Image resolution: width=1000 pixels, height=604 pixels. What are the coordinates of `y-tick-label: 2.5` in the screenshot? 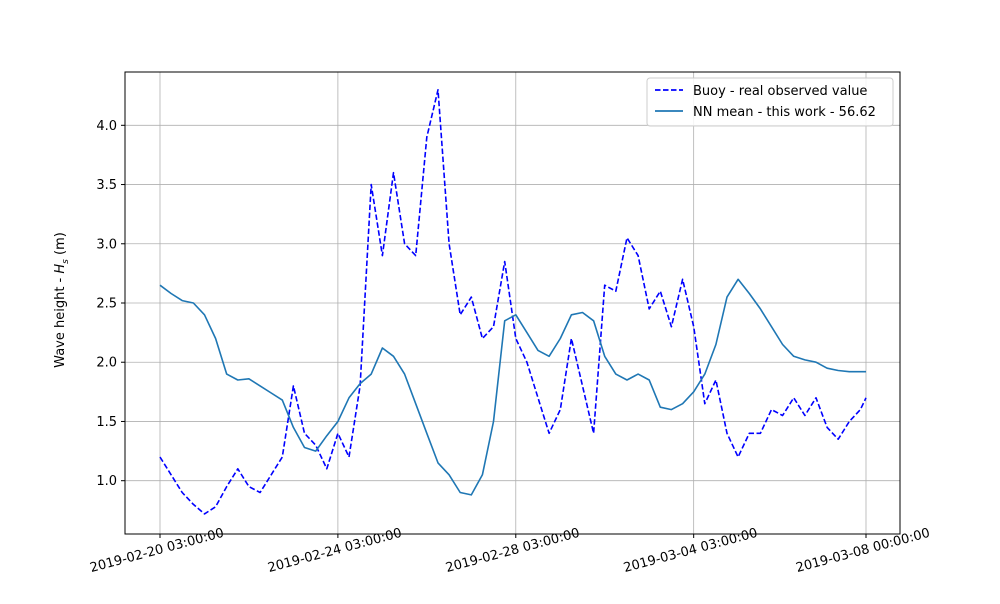 It's located at (106, 304).